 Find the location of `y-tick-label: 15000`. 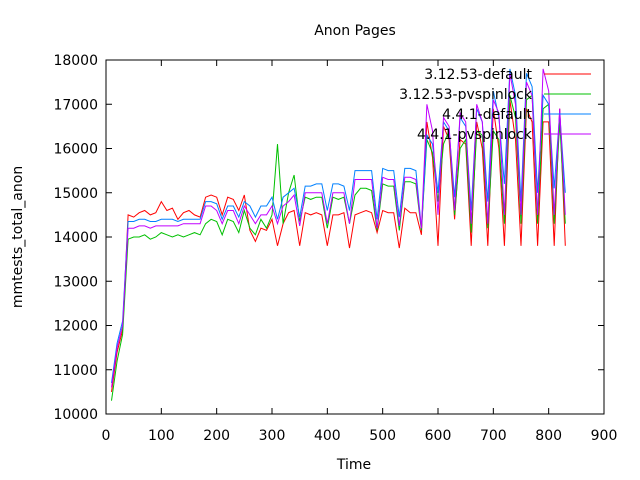

y-tick-label: 15000 is located at coordinates (75, 194).